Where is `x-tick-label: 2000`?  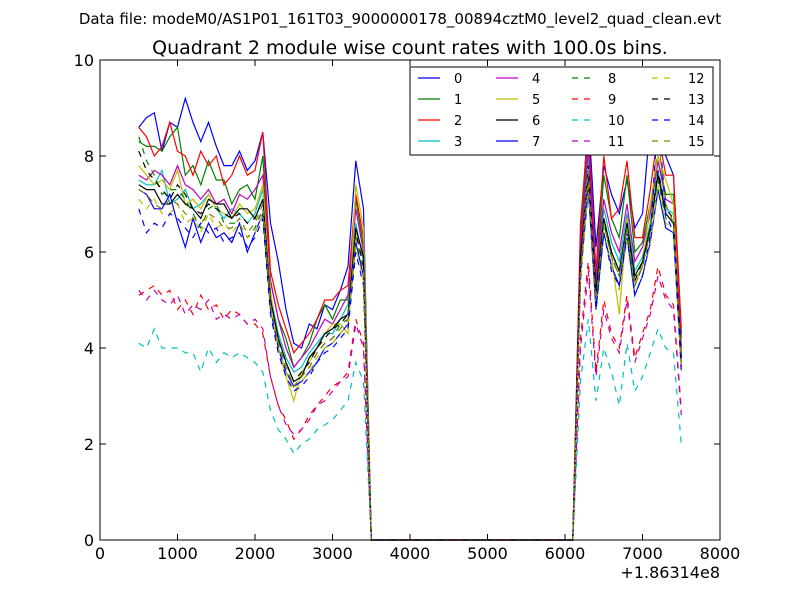 x-tick-label: 2000 is located at coordinates (255, 553).